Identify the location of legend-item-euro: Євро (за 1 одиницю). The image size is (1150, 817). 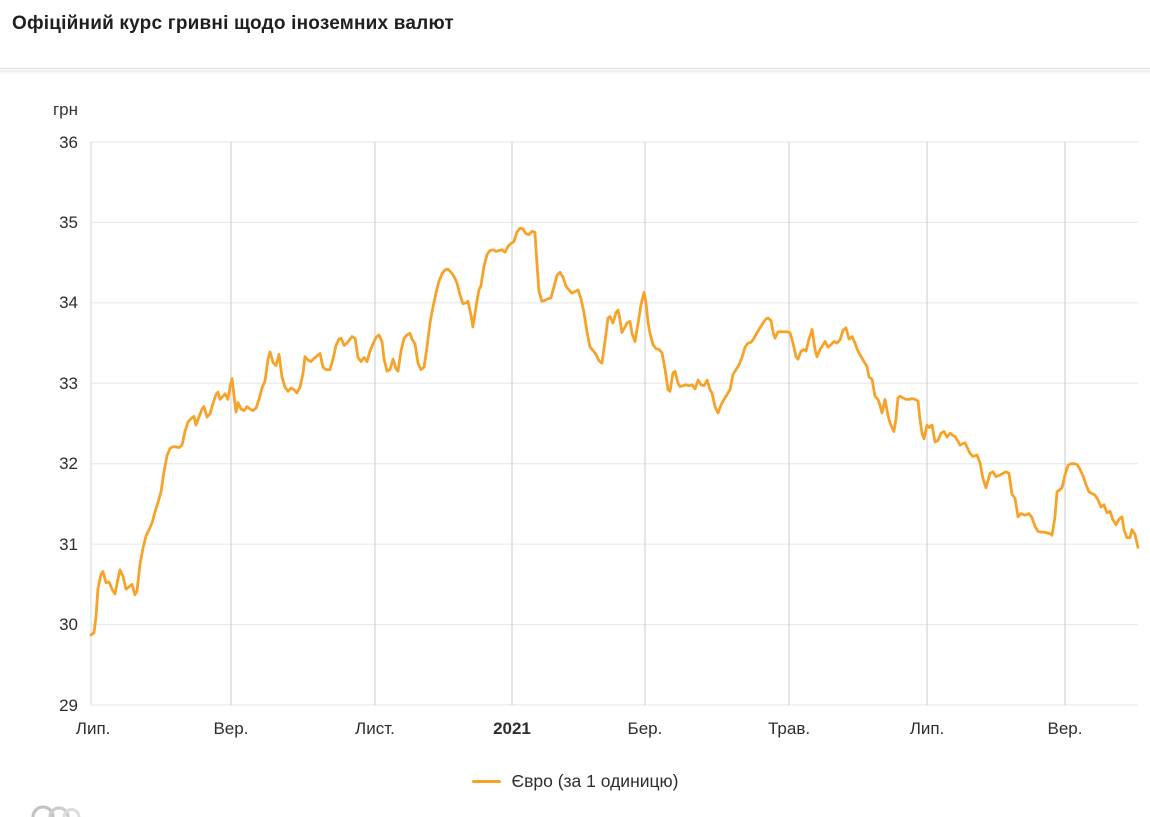
(575, 781).